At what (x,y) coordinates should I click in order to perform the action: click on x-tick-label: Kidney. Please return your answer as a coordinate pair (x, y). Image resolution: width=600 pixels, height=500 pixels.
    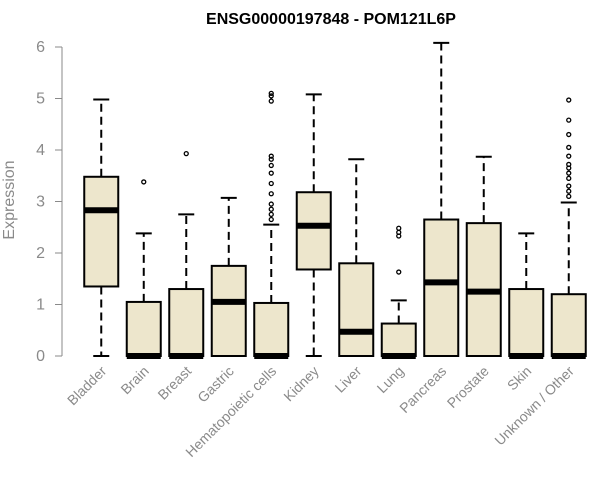
    Looking at the image, I should click on (301, 384).